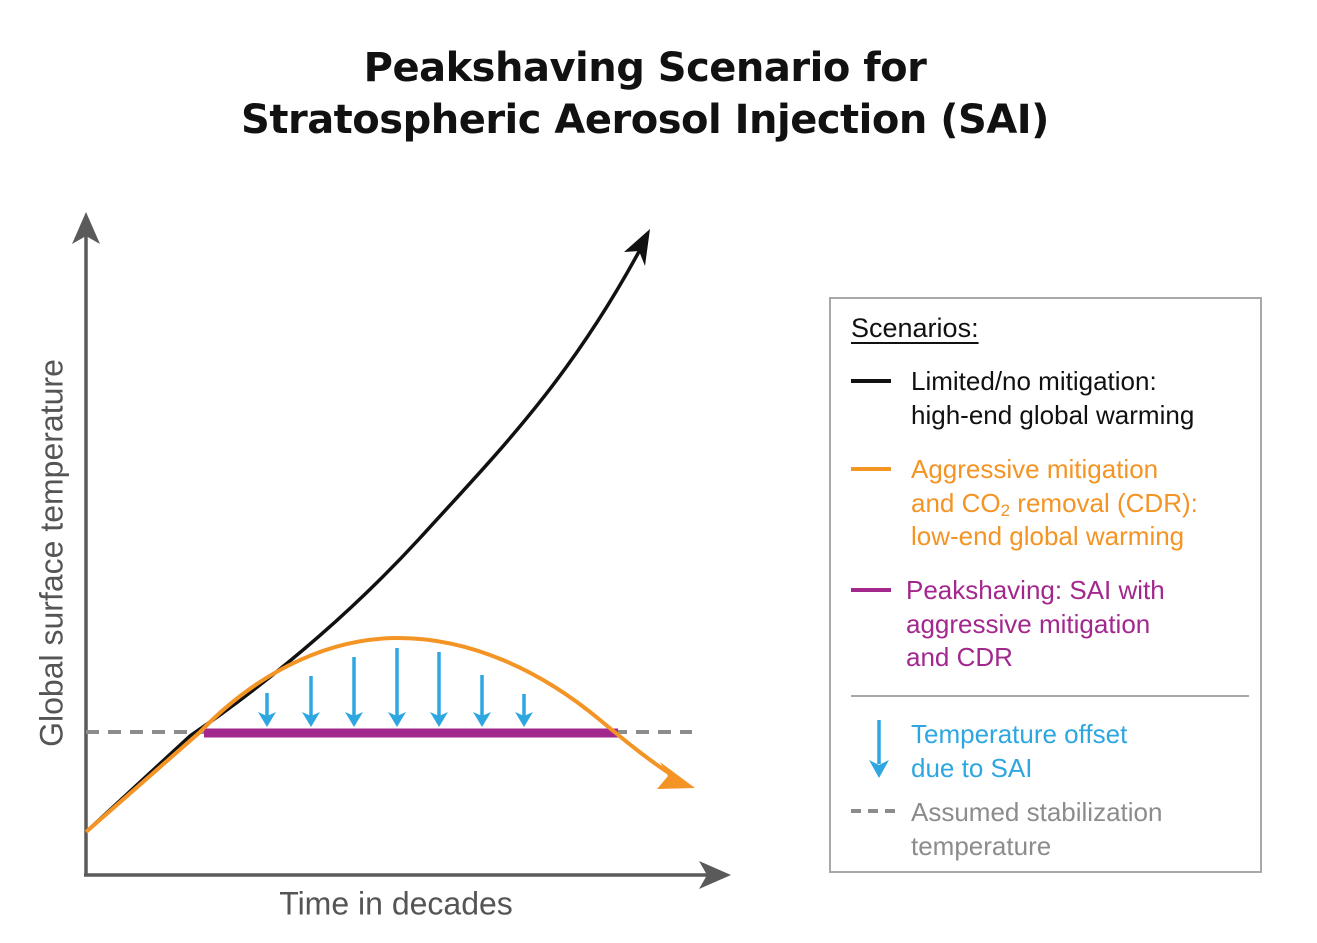 This screenshot has width=1317, height=943. Describe the element at coordinates (715, 875) in the screenshot. I see `x-axis-arrowhead` at that location.